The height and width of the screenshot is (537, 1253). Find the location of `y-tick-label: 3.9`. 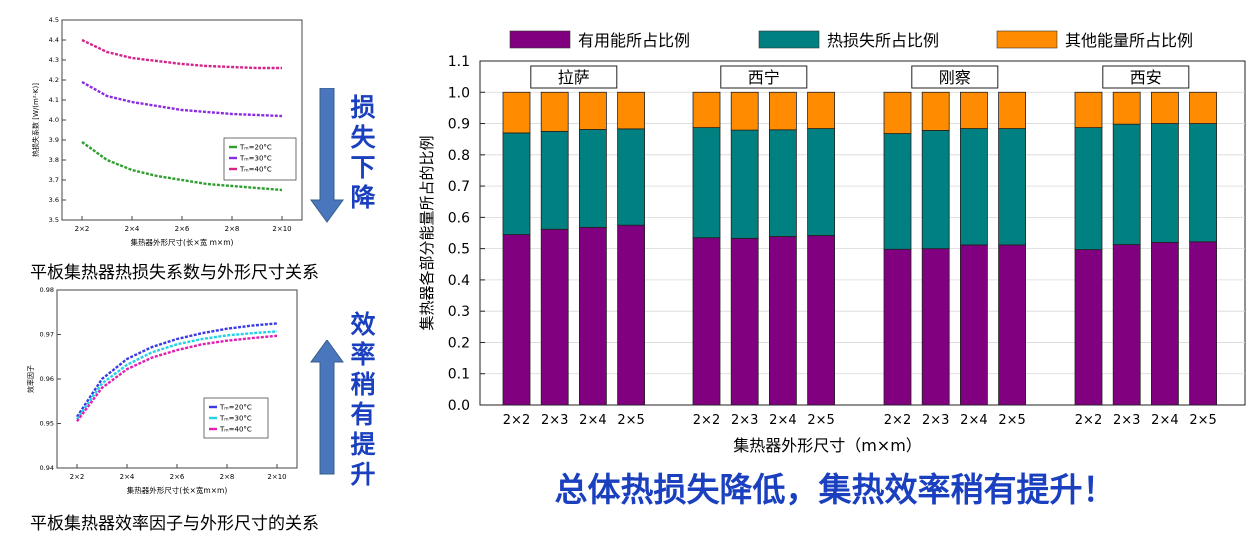

y-tick-label: 3.9 is located at coordinates (54, 140).